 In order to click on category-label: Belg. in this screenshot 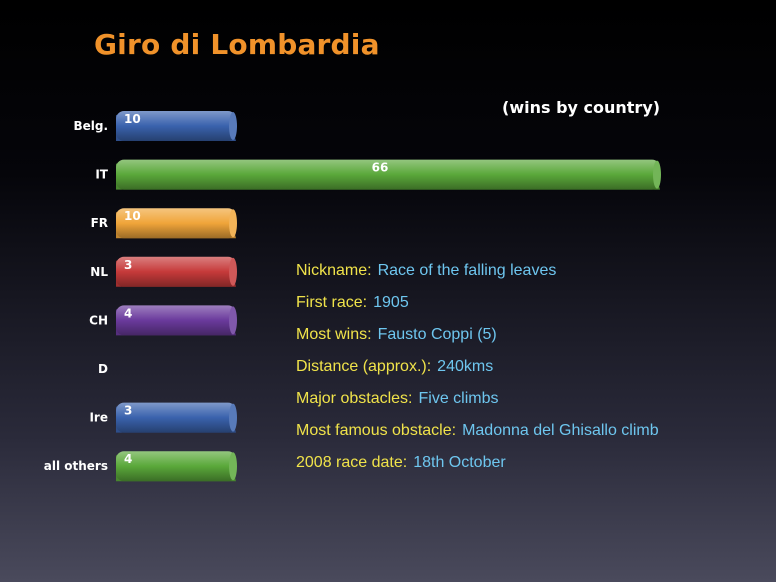, I will do `click(90, 126)`.